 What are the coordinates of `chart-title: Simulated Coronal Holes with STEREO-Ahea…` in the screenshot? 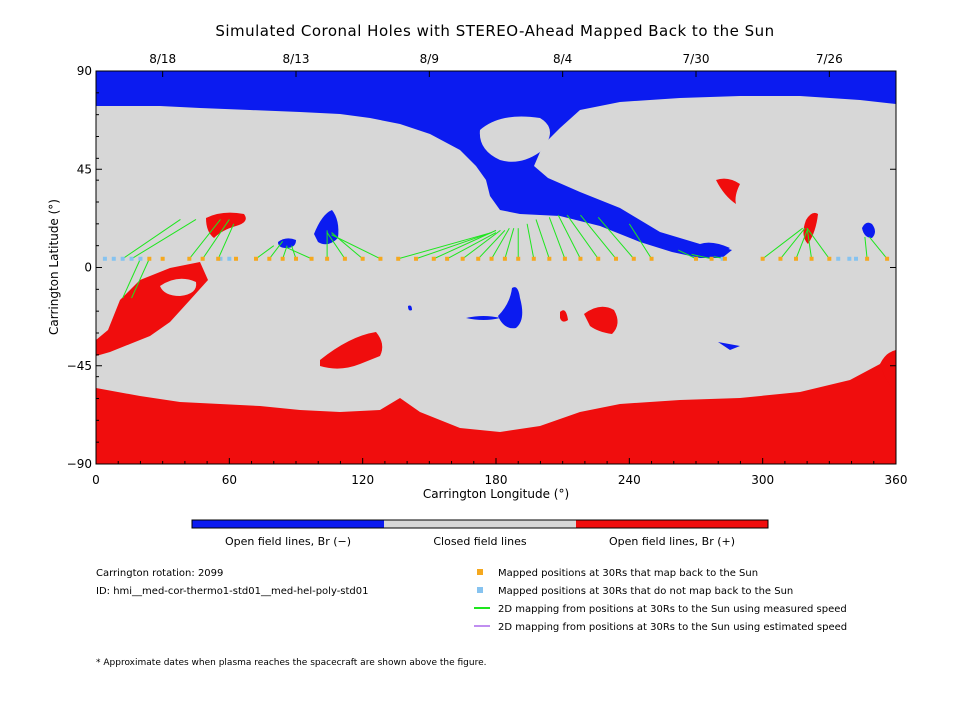 It's located at (494, 31).